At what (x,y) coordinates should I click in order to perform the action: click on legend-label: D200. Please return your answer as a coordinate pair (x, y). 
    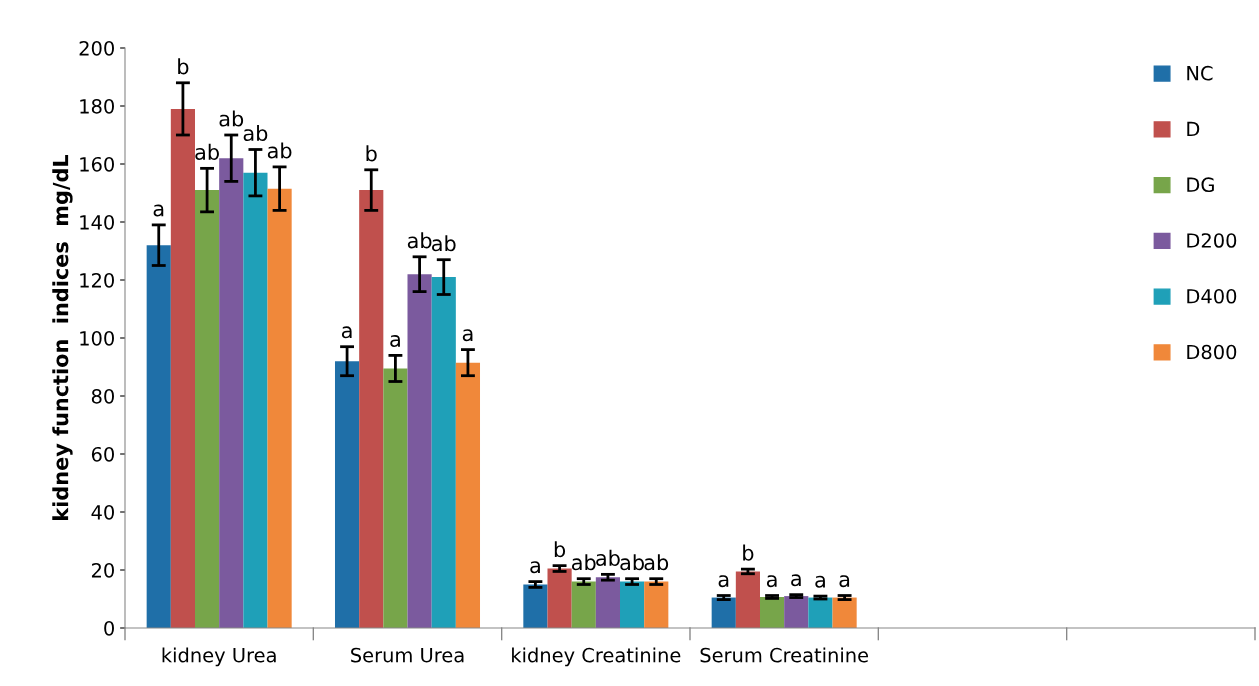
    Looking at the image, I should click on (1212, 240).